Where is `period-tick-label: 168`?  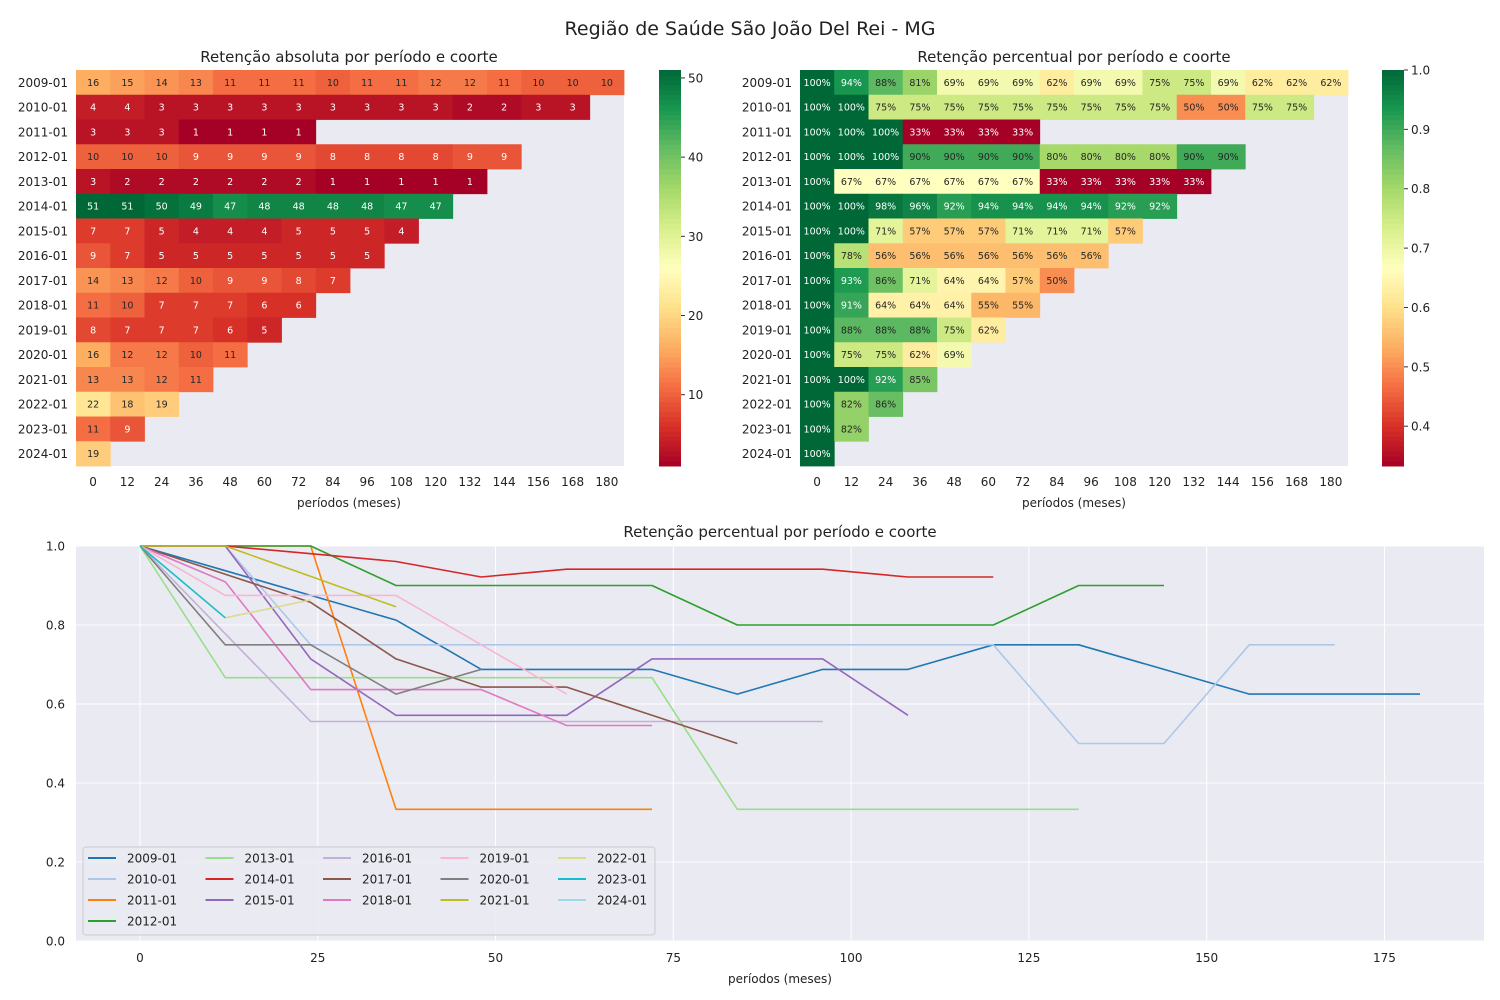 period-tick-label: 168 is located at coordinates (572, 482).